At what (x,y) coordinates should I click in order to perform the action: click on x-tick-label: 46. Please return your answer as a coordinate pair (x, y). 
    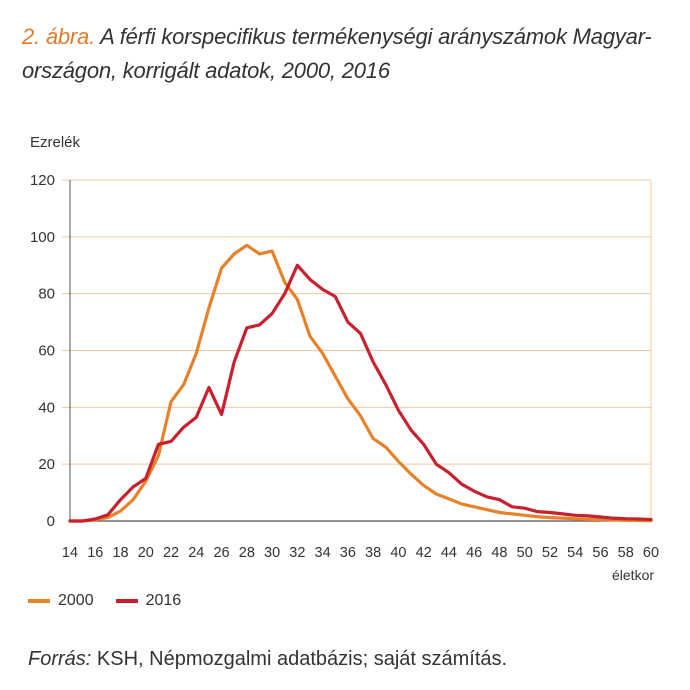
    Looking at the image, I should click on (474, 553).